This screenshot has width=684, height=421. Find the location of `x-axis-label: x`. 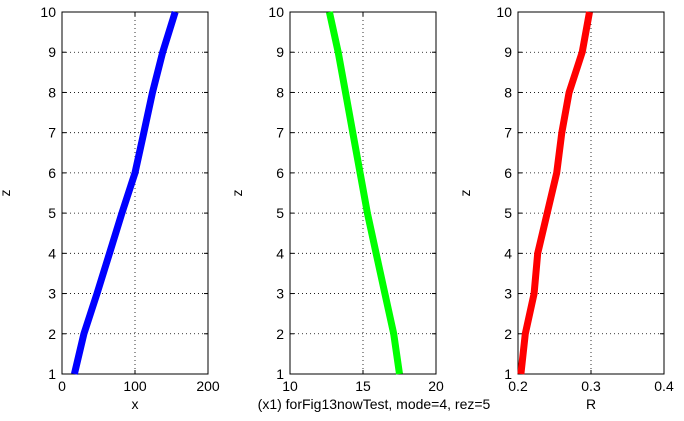

x-axis-label: x is located at coordinates (135, 404).